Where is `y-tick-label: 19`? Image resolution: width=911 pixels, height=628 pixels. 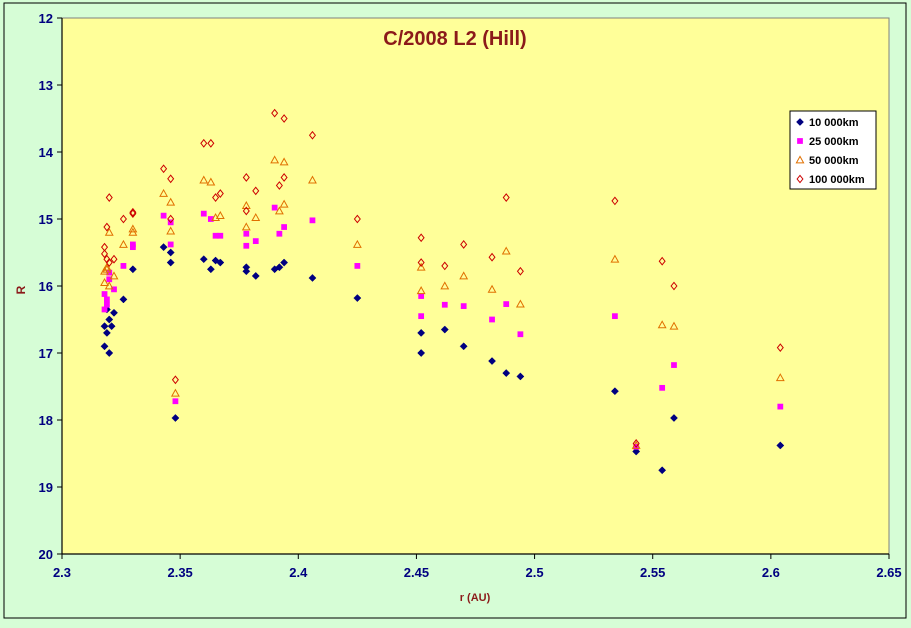
y-tick-label: 19 is located at coordinates (46, 487).